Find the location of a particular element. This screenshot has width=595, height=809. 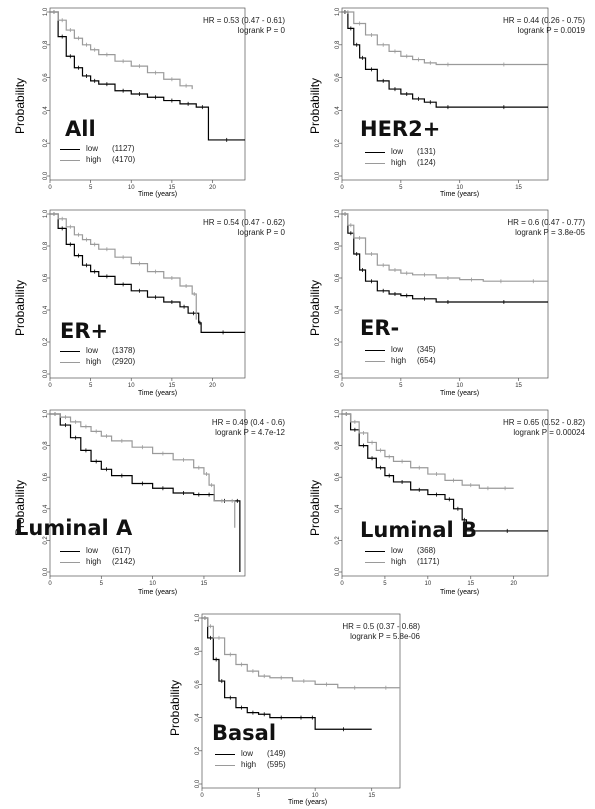

legend: low (131) high (124) is located at coordinates (415, 158).